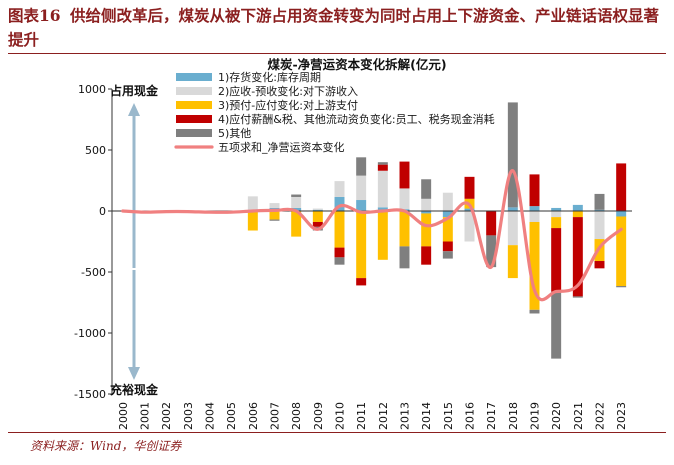 This screenshot has width=674, height=465. Describe the element at coordinates (621, 287) in the screenshot. I see `bar-segment-s5-2023` at that location.